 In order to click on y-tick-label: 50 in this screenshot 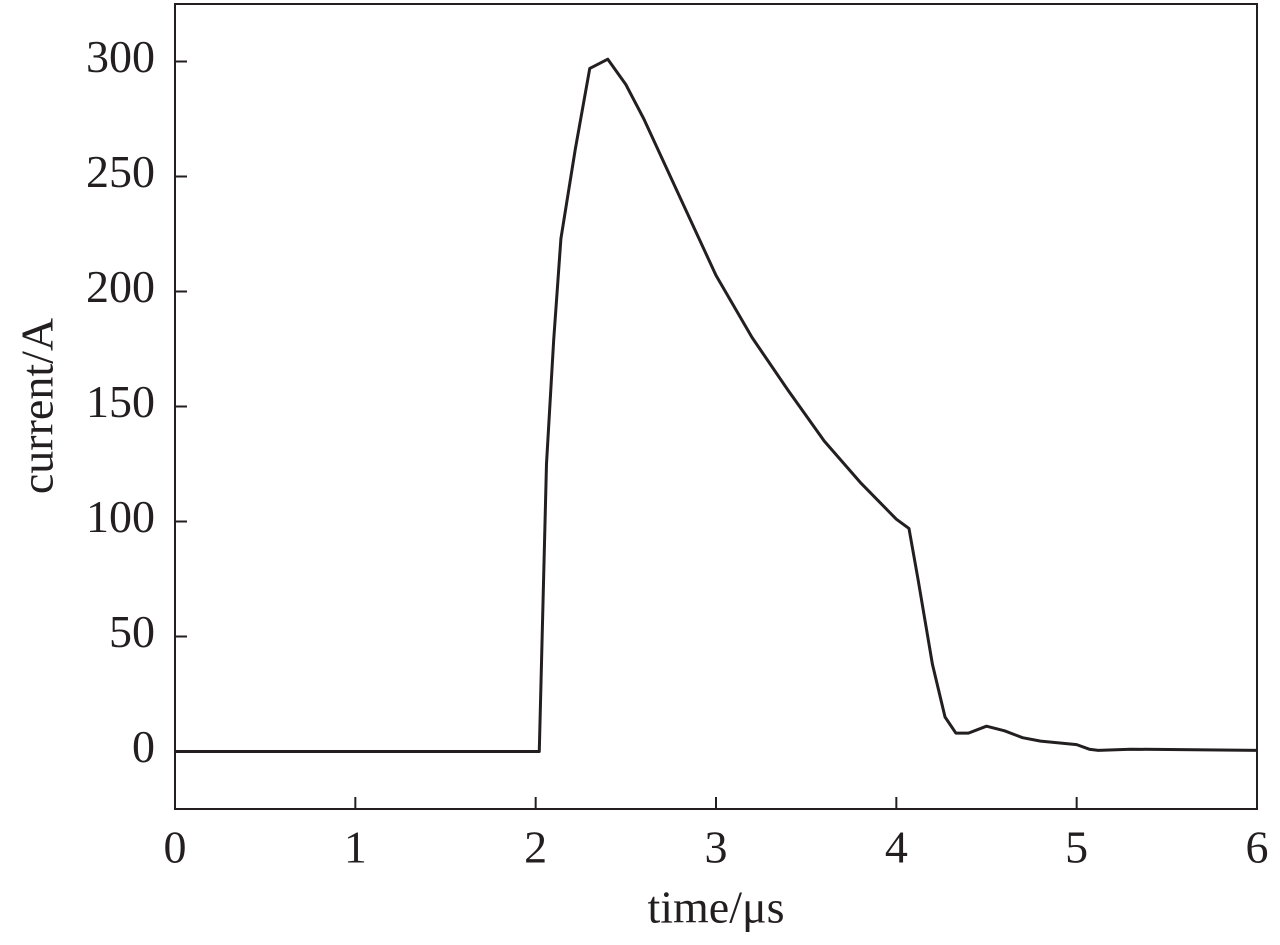, I will do `click(132, 631)`.